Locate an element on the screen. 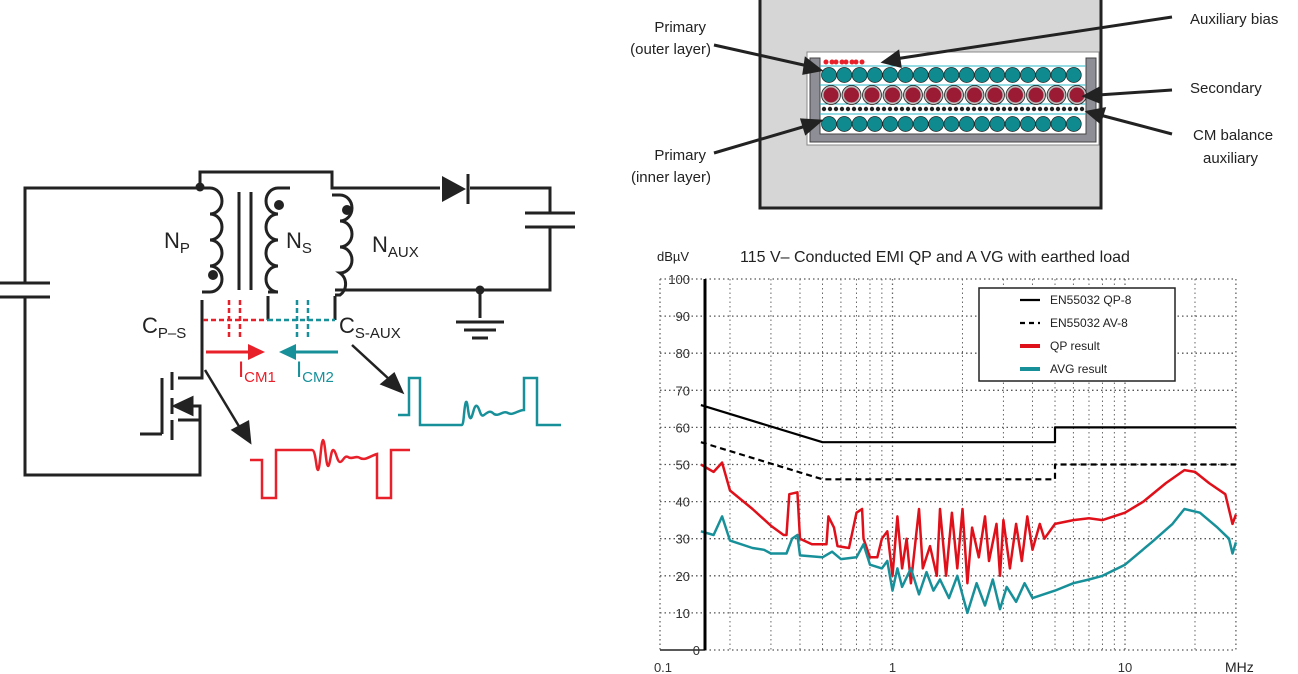  legend-label: EN55032 AV-8 is located at coordinates (1089, 323).